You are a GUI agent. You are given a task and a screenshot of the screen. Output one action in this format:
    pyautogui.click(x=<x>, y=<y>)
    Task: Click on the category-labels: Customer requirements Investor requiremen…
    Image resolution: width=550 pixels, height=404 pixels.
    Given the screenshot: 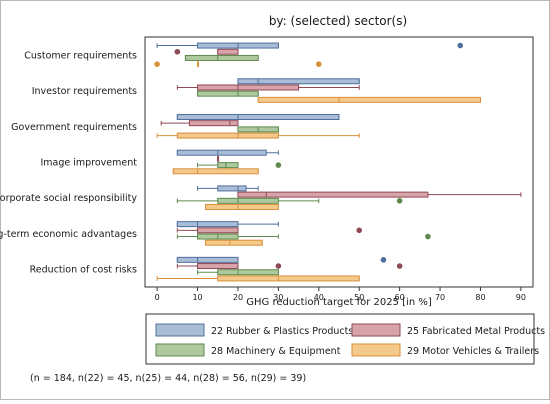 What is the action you would take?
    pyautogui.click(x=68, y=162)
    